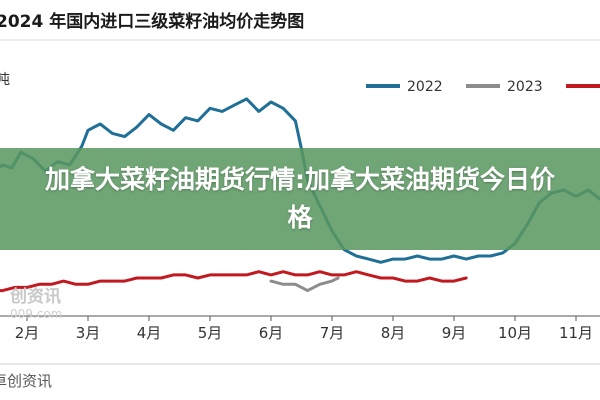  What do you see at coordinates (454, 333) in the screenshot?
I see `x-tick-label: 9月` at bounding box center [454, 333].